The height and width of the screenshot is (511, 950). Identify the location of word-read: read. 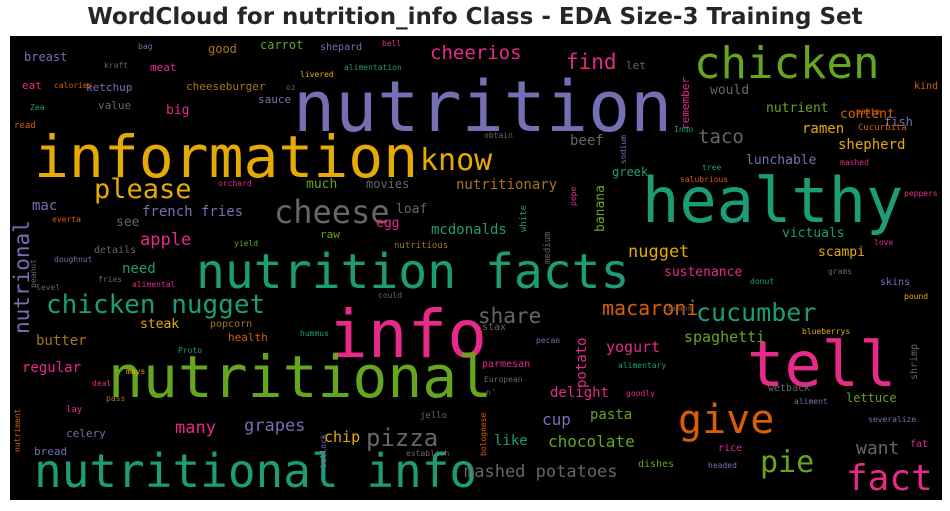
(25, 126).